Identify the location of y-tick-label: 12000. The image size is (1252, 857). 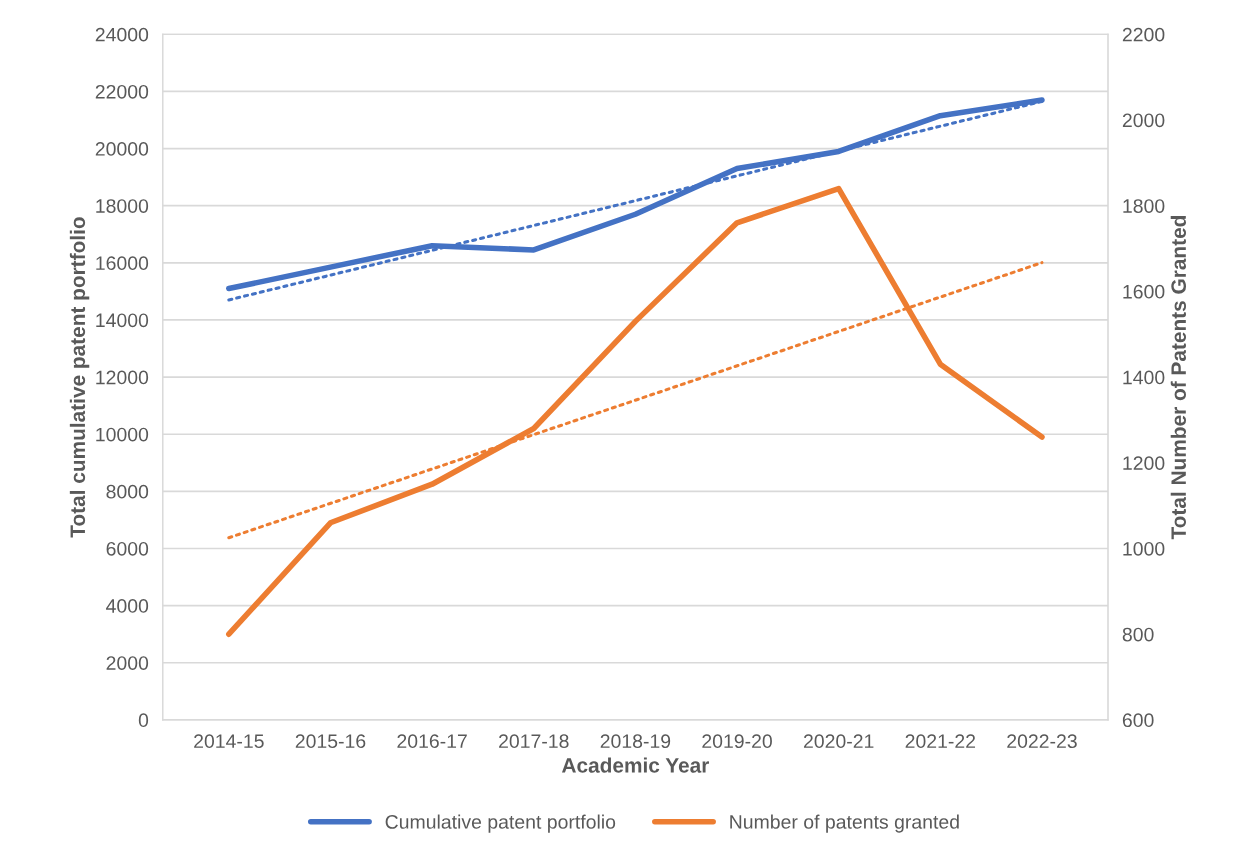
(122, 377).